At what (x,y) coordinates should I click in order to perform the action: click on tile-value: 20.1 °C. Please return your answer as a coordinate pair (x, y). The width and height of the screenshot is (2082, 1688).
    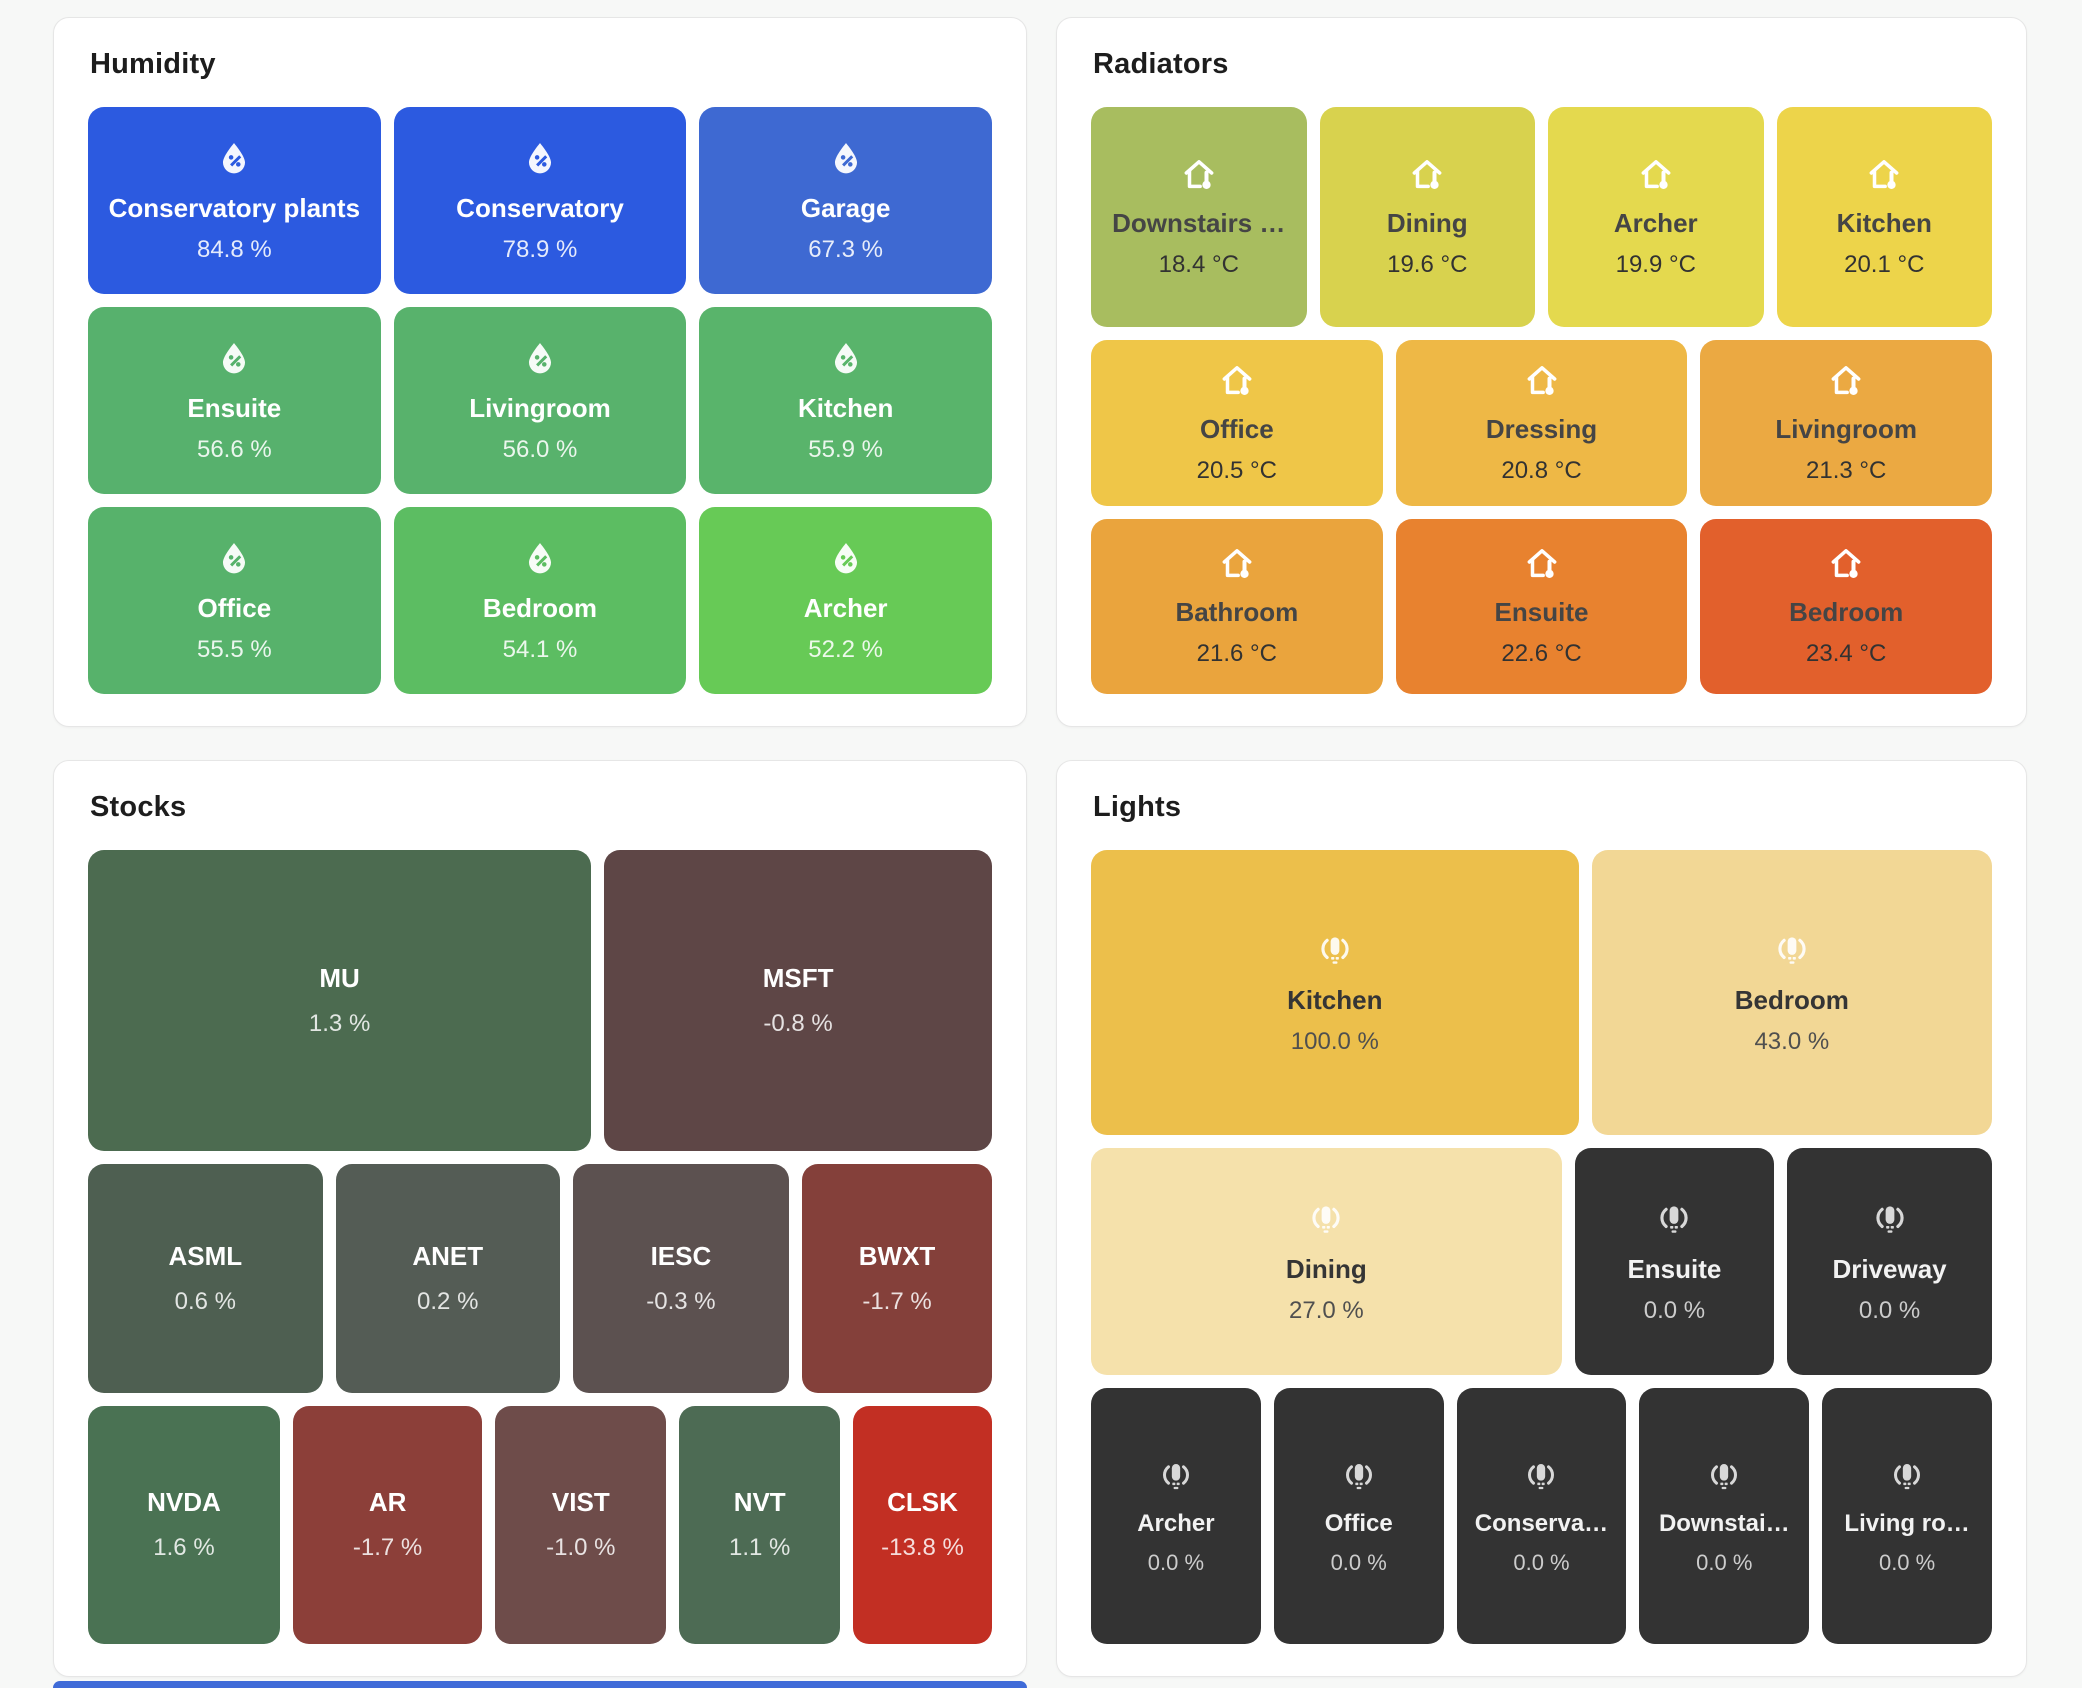
    Looking at the image, I should click on (1884, 265).